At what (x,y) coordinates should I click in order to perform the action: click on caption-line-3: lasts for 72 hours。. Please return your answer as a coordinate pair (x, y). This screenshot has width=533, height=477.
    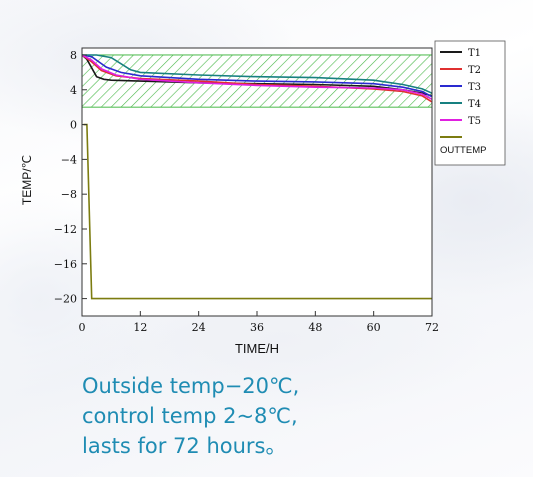
    Looking at the image, I should click on (184, 446).